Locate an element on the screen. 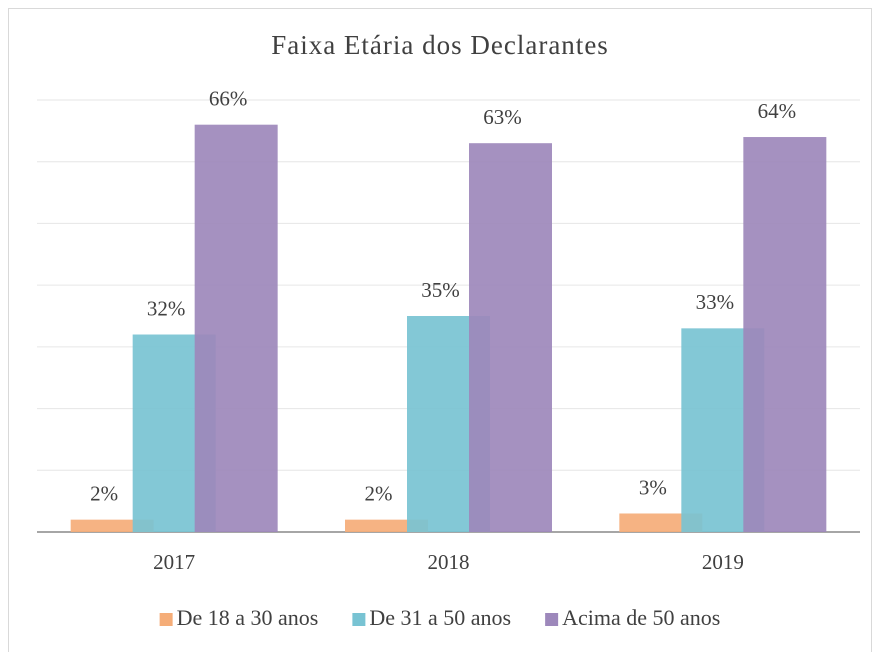  data-label: 32% is located at coordinates (166, 308).